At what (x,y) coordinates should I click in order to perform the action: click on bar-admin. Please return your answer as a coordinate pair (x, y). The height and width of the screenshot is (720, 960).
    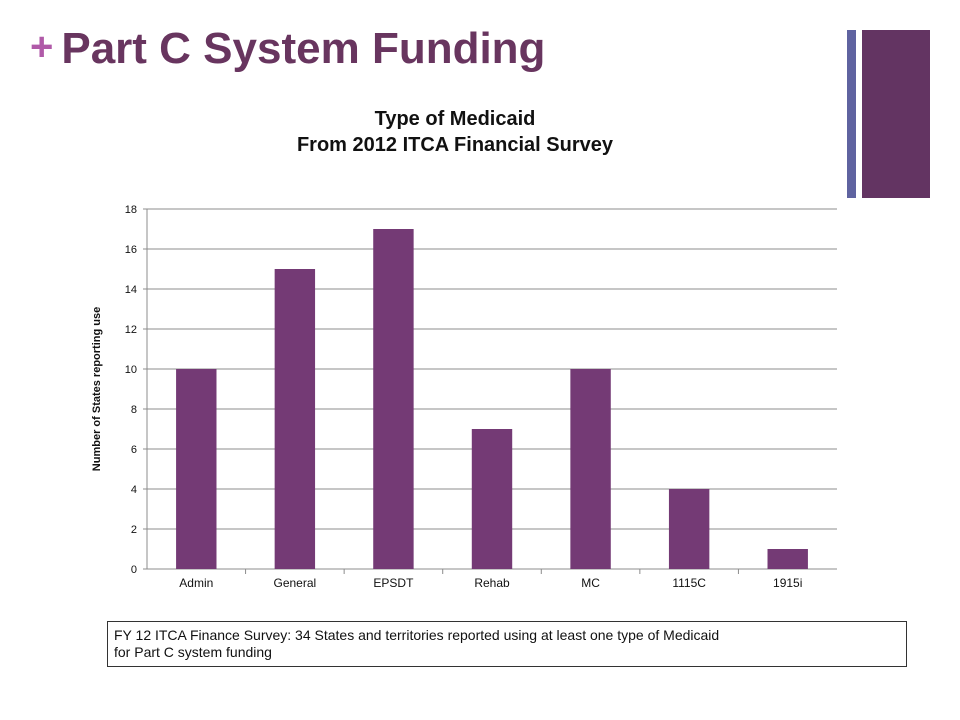
    Looking at the image, I should click on (196, 469).